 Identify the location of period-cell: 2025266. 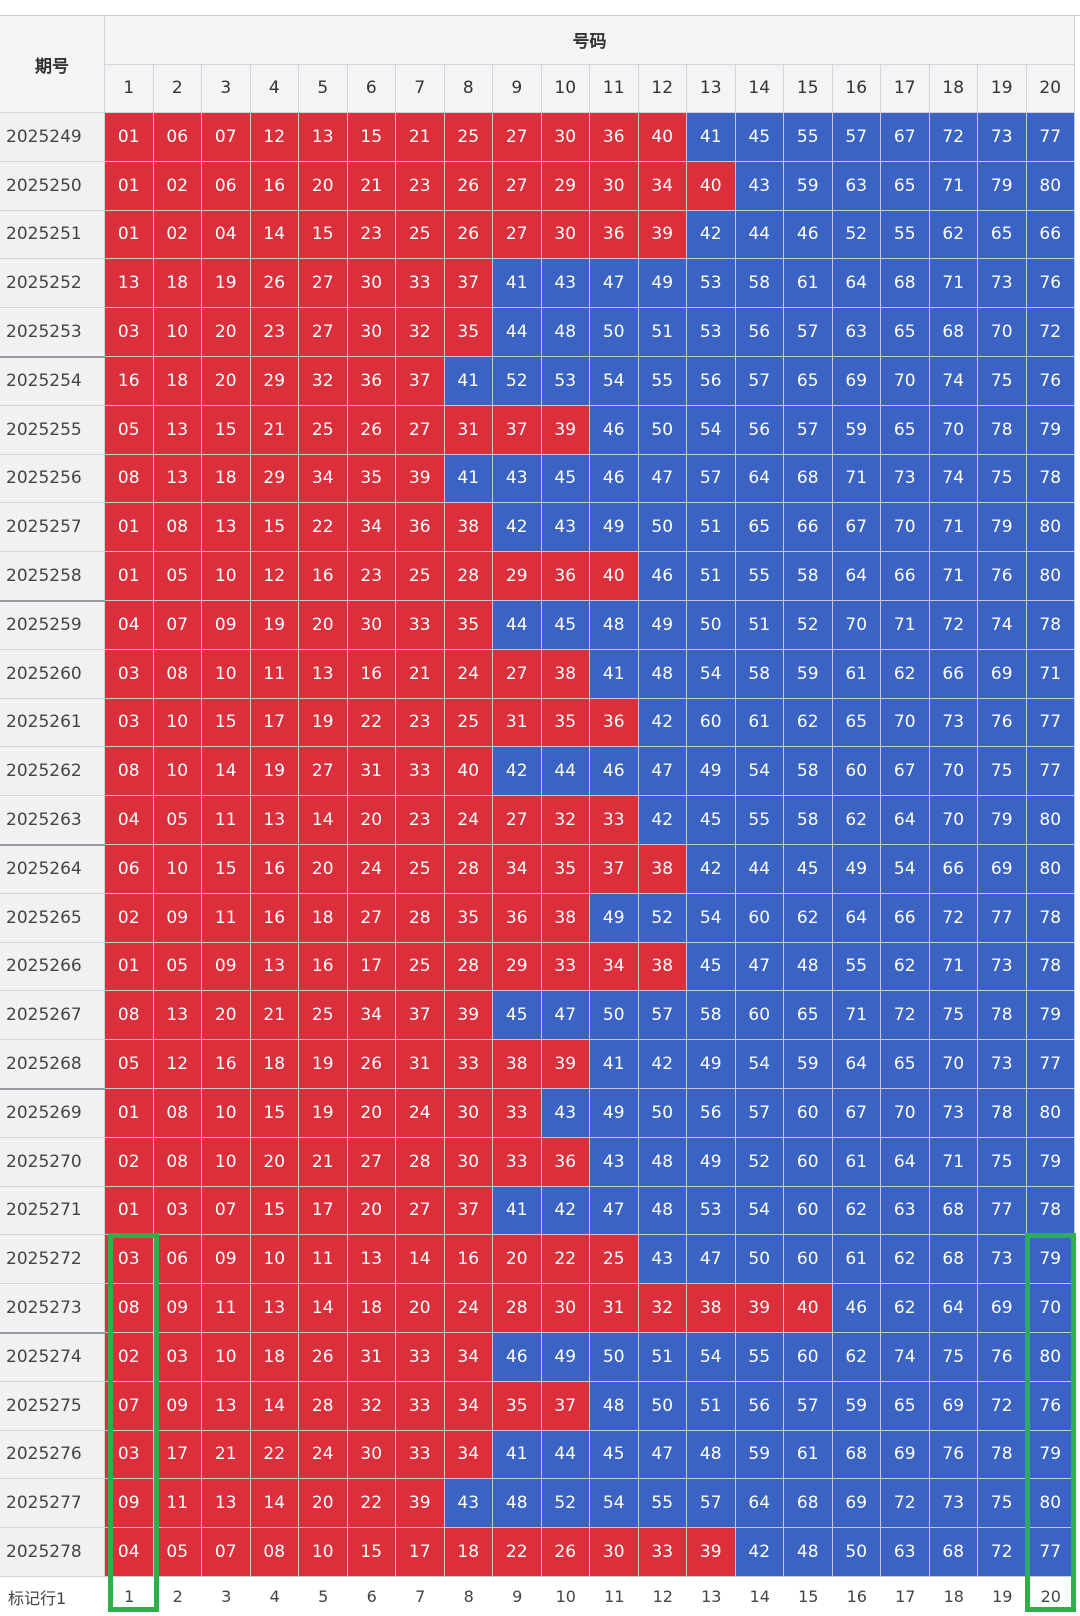
(52, 967).